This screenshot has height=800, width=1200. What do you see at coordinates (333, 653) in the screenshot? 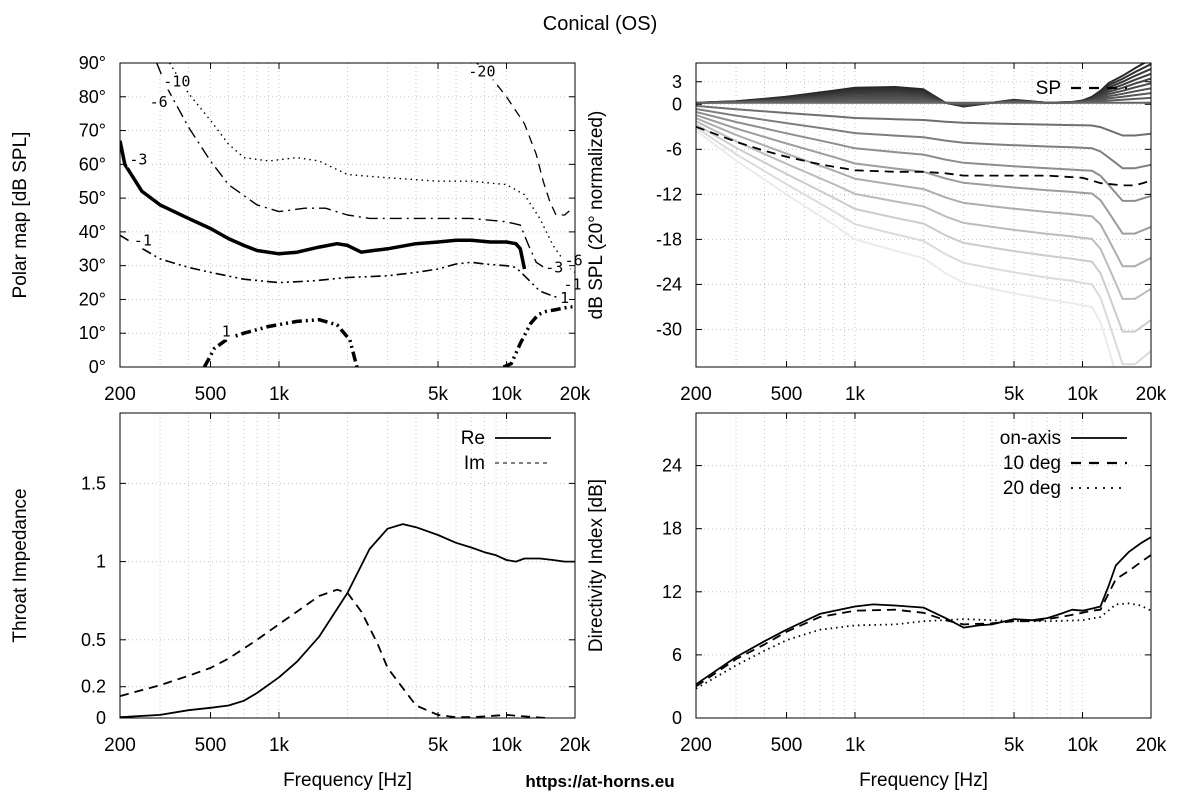
I see `series-im` at bounding box center [333, 653].